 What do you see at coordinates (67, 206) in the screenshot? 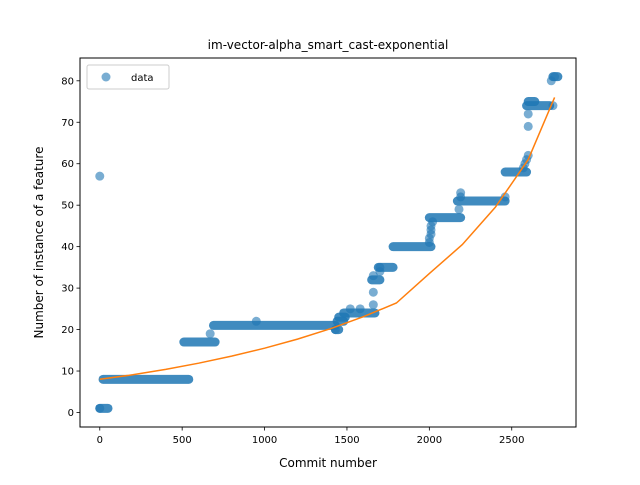
I see `y-tick-label: 50` at bounding box center [67, 206].